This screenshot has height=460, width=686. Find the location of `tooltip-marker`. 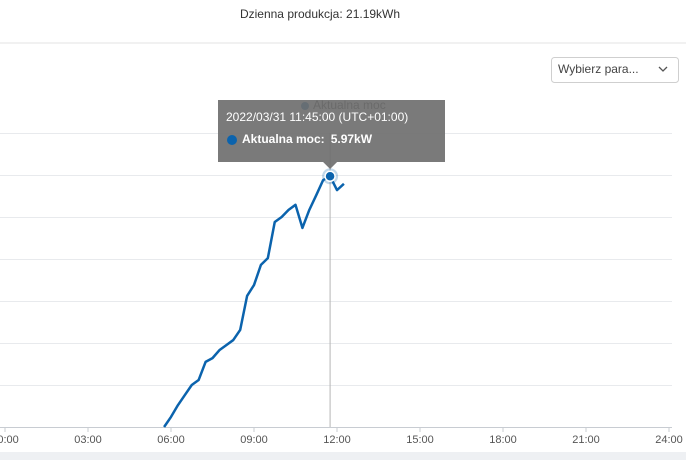

tooltip-marker is located at coordinates (232, 140).